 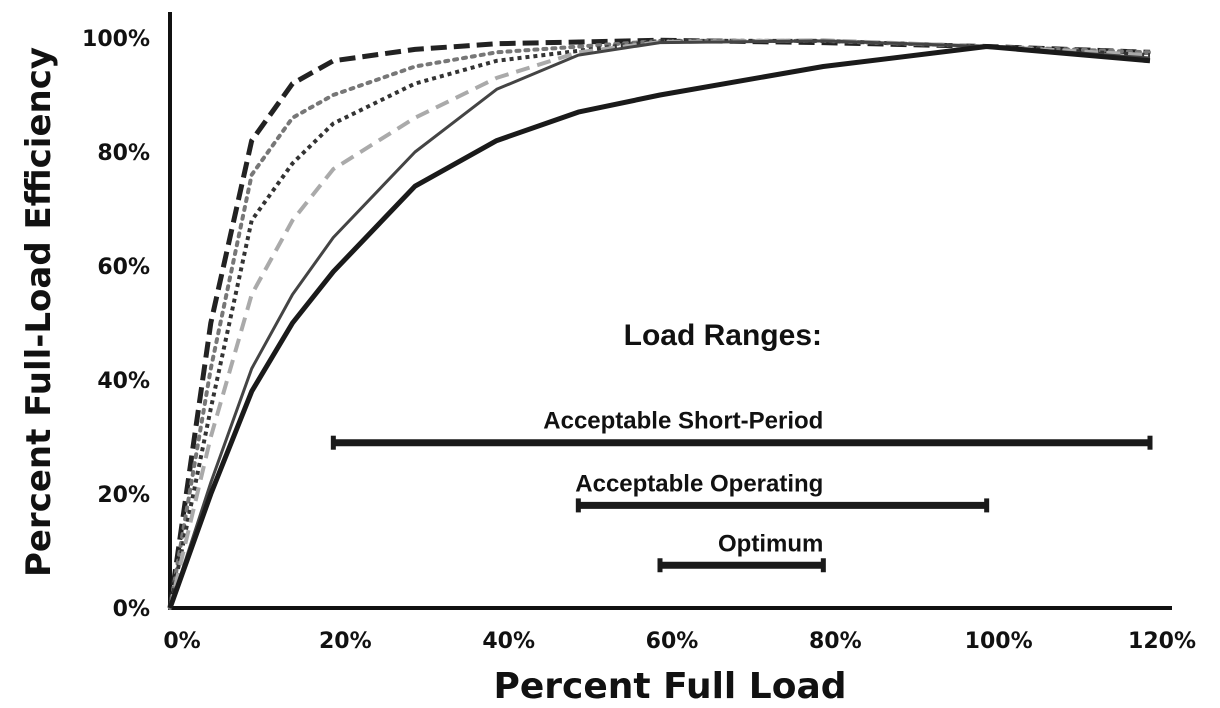 What do you see at coordinates (123, 267) in the screenshot?
I see `y-tick-label: 60%` at bounding box center [123, 267].